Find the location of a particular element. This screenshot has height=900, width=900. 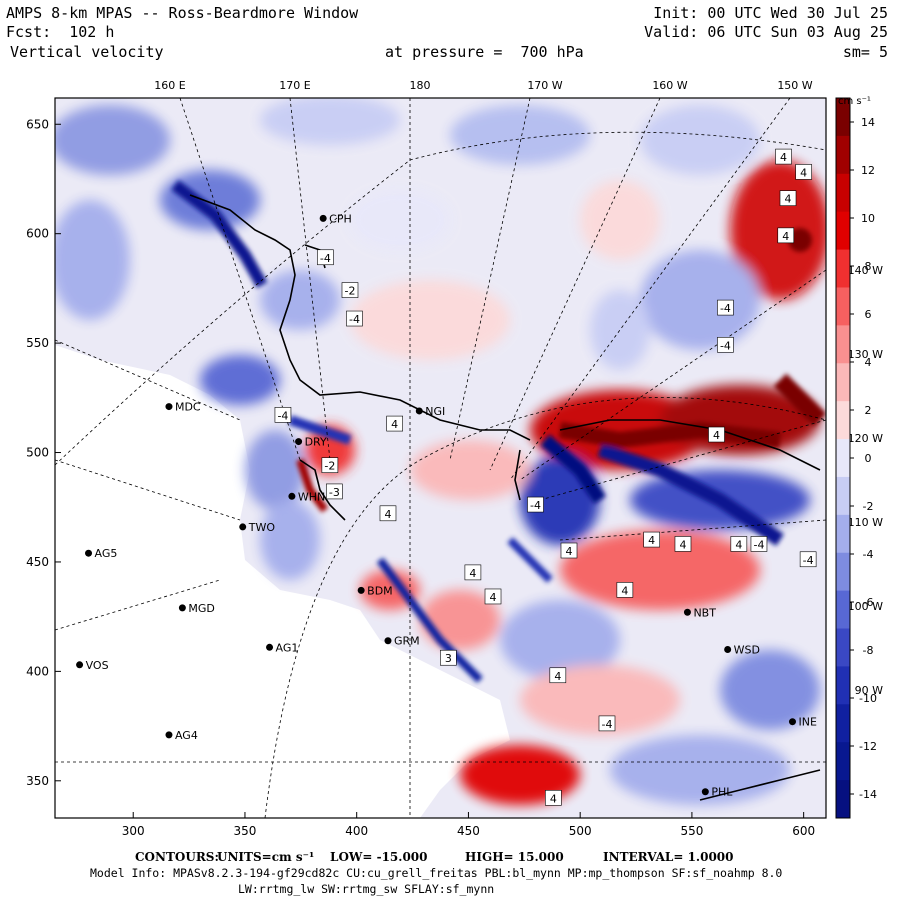

y-tick-label: 550 is located at coordinates (37, 343).